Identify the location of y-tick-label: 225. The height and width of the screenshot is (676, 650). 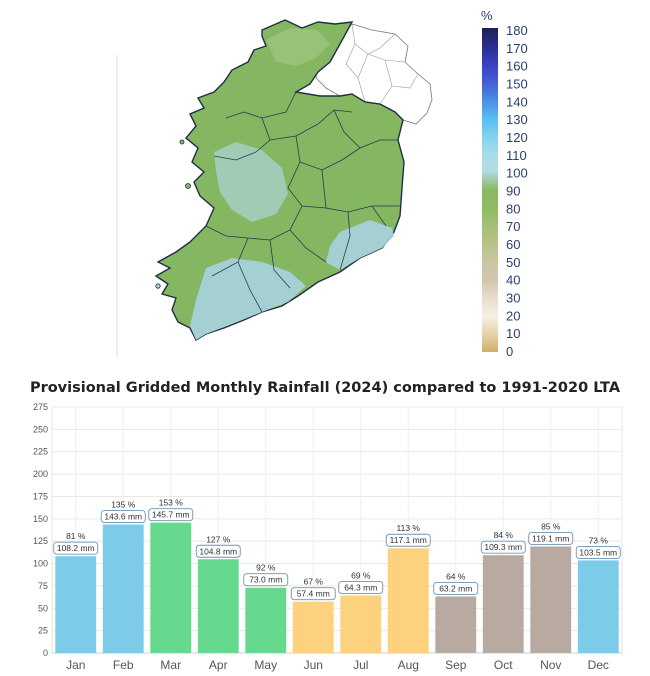
(40, 452).